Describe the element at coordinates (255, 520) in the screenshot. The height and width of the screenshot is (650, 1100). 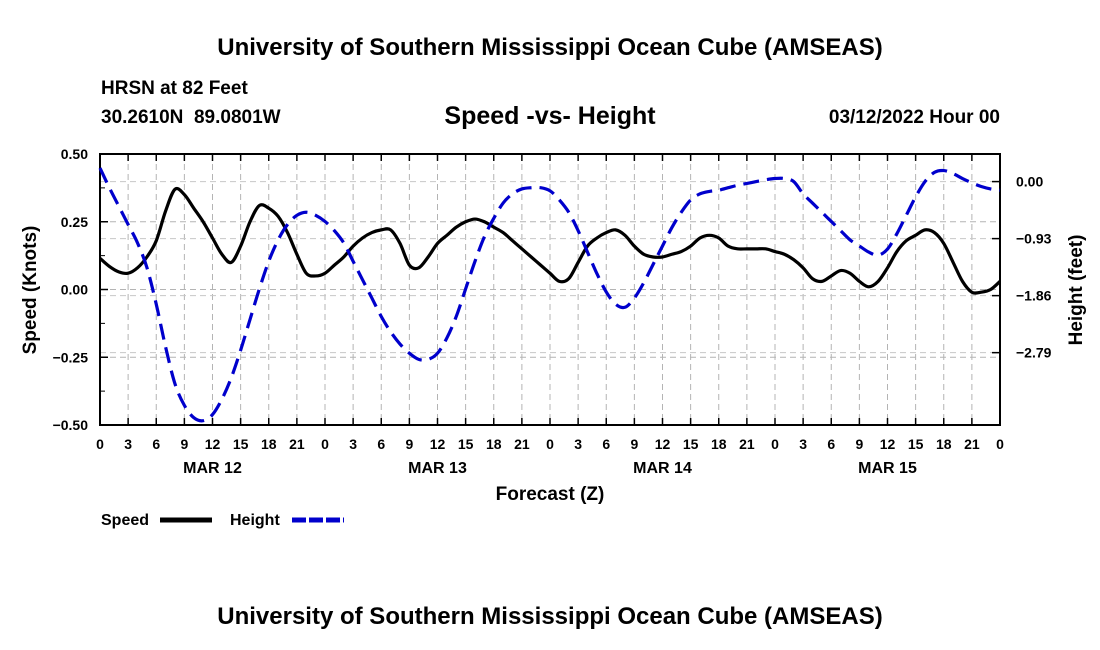
I see `legend-height-label: Height` at that location.